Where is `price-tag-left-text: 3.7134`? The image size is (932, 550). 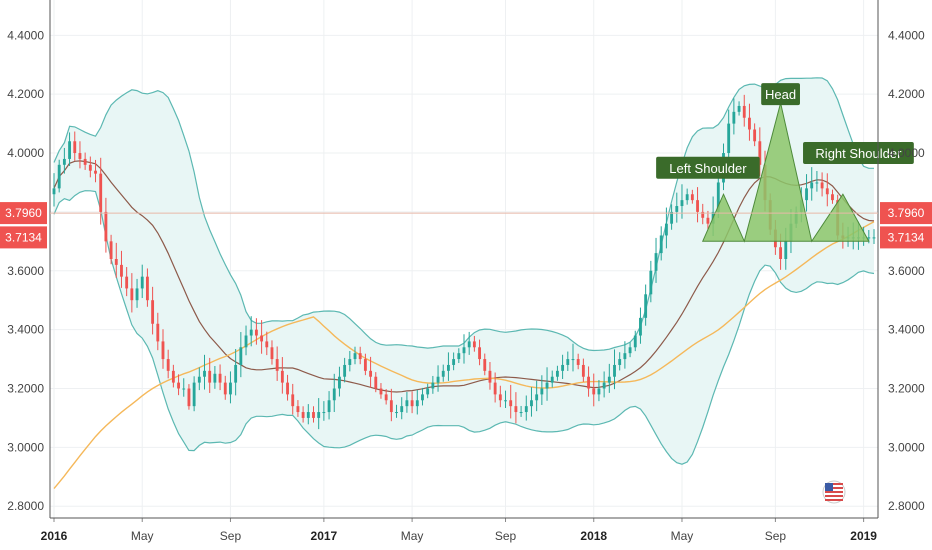
price-tag-left-text: 3.7134 is located at coordinates (23, 237).